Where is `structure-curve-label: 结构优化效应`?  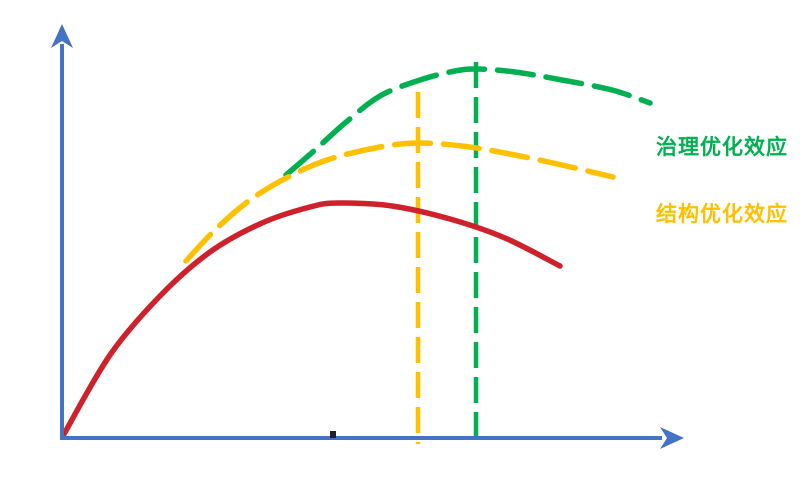 structure-curve-label: 结构优化效应 is located at coordinates (722, 214).